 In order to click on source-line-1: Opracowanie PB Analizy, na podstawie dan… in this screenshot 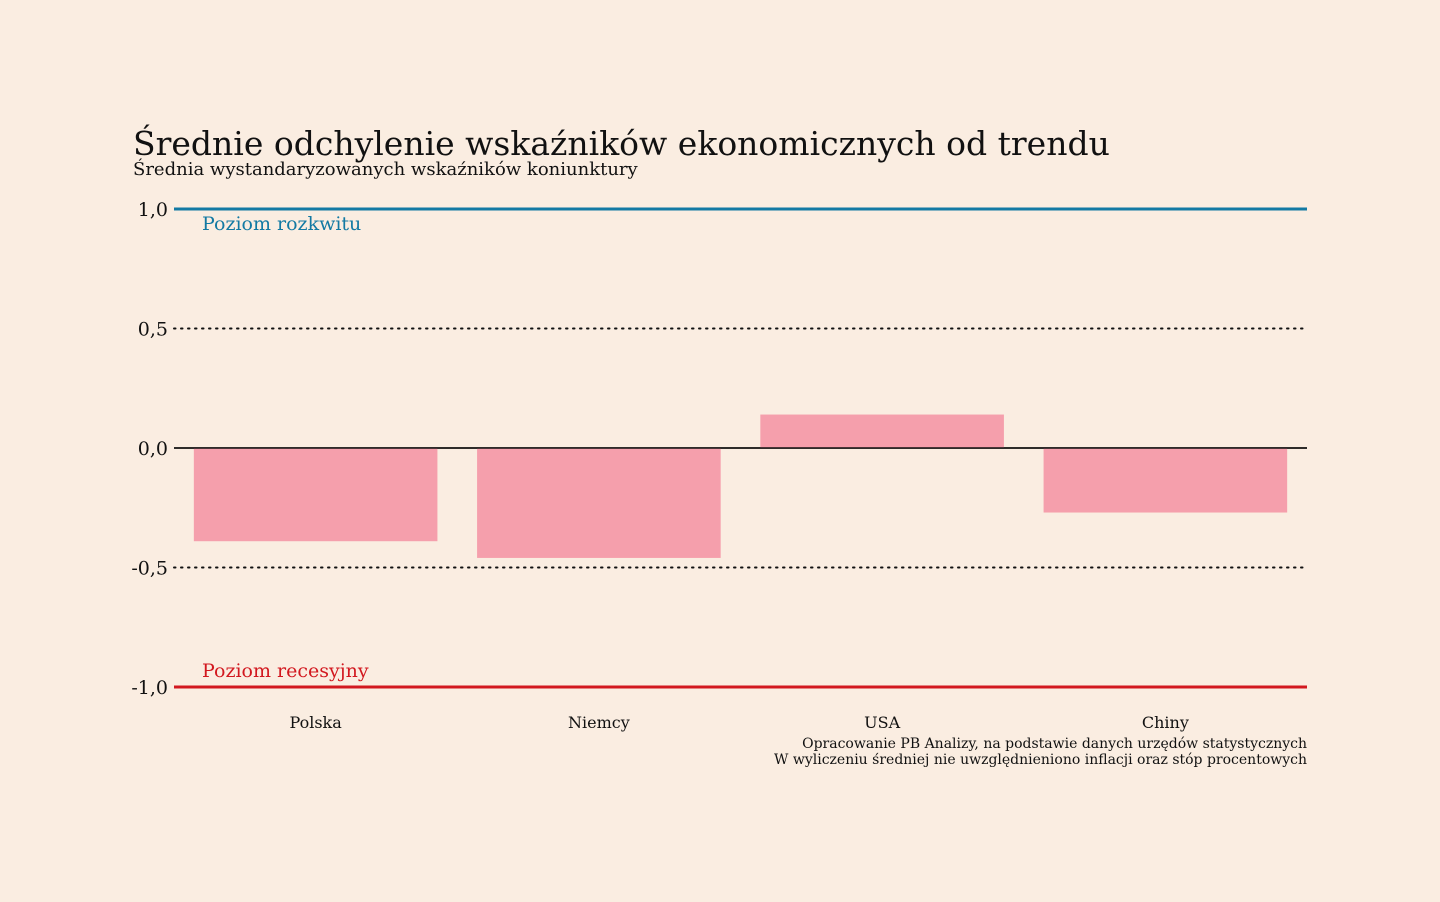, I will do `click(1054, 744)`.